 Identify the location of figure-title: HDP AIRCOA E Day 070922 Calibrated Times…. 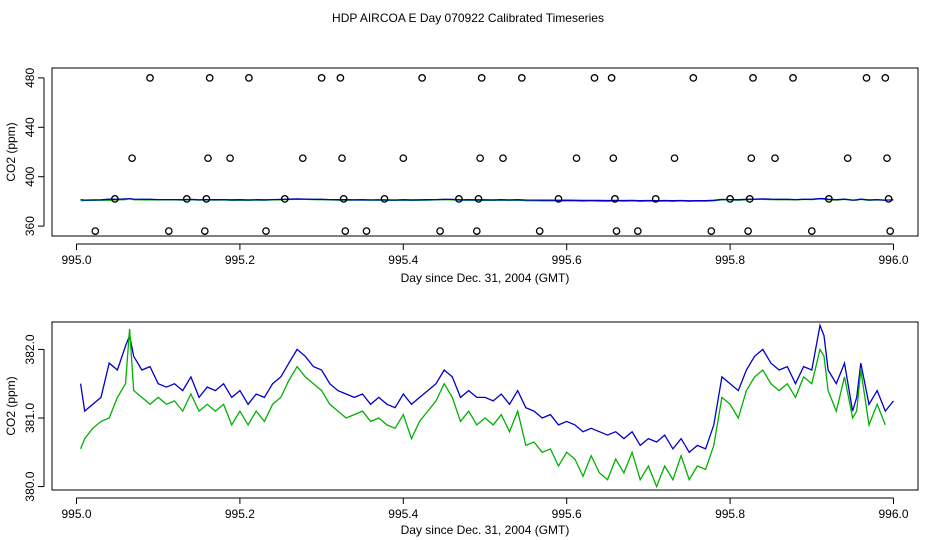
(468, 18).